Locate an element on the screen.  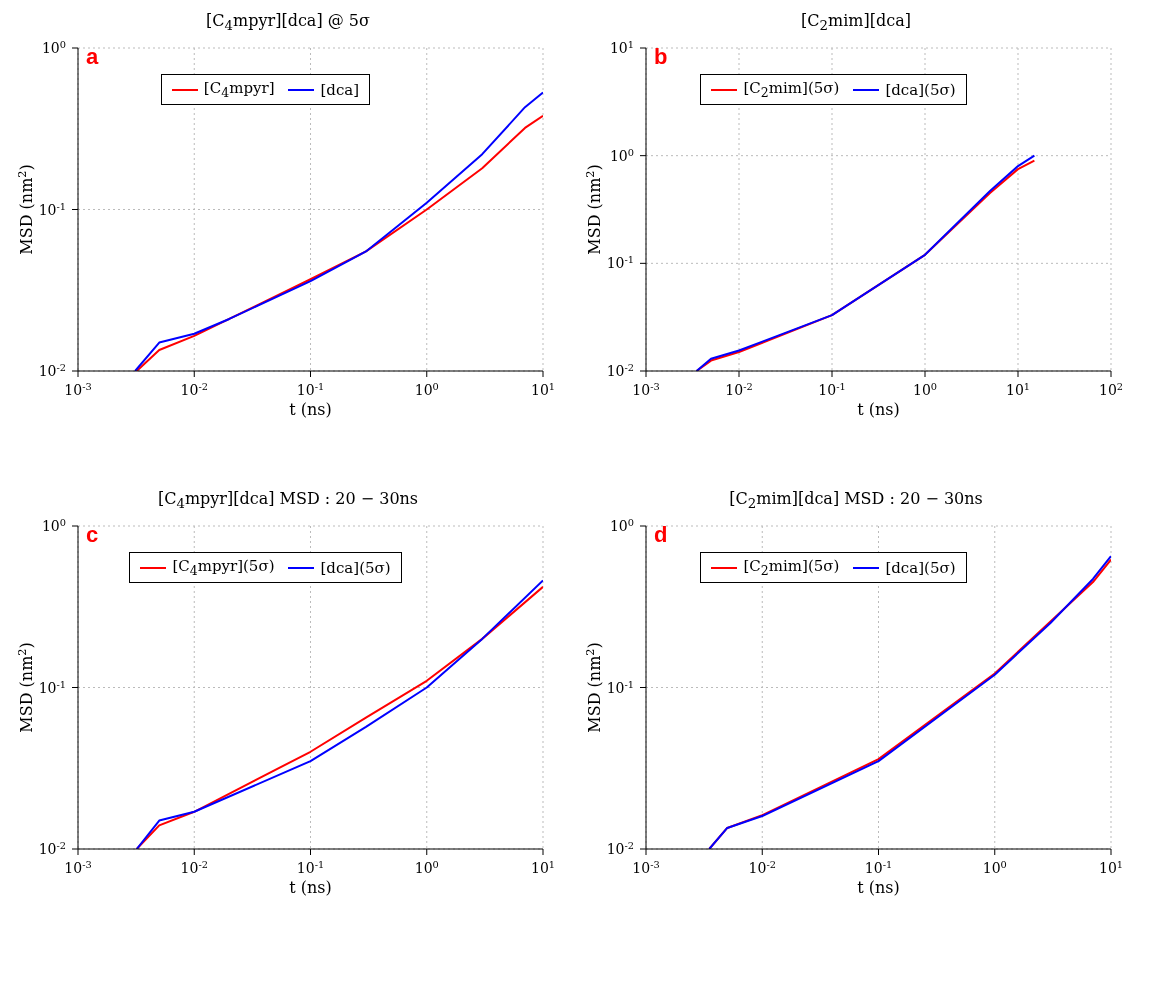
annotation: d is located at coordinates (661, 534).